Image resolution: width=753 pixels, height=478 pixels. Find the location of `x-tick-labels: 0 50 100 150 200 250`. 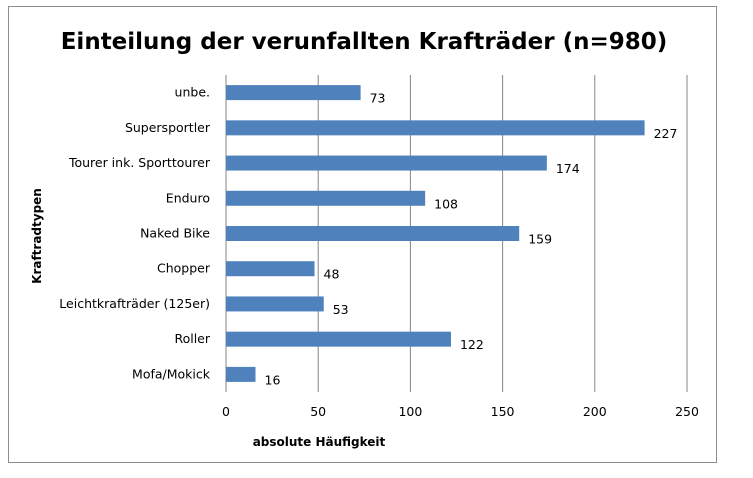

x-tick-labels: 0 50 100 150 200 250 is located at coordinates (460, 411).